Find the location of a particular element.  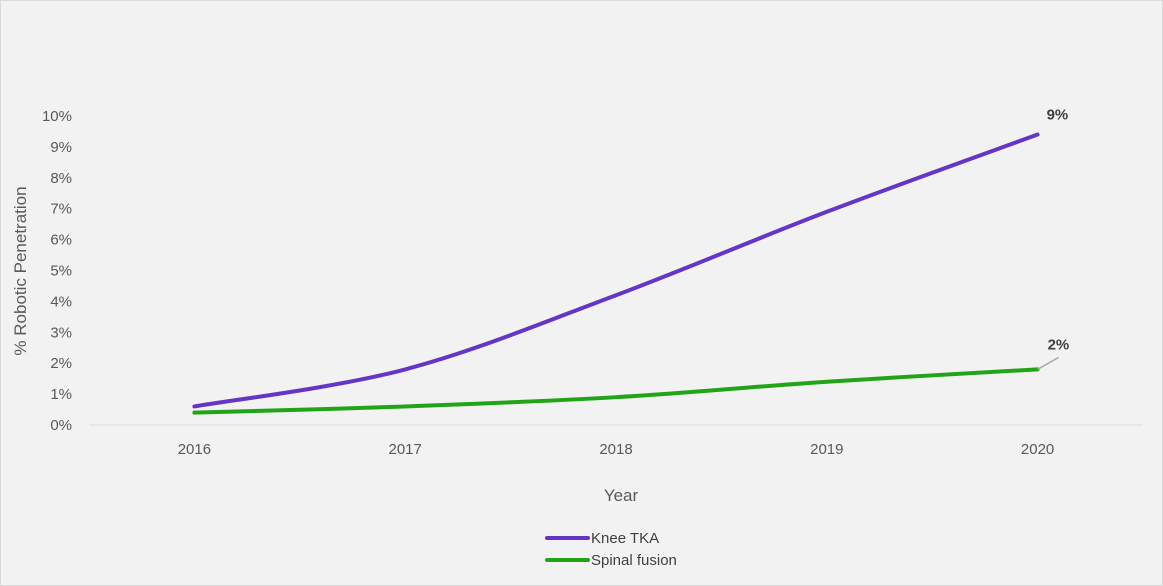

y-tick-label: 9% is located at coordinates (61, 147).